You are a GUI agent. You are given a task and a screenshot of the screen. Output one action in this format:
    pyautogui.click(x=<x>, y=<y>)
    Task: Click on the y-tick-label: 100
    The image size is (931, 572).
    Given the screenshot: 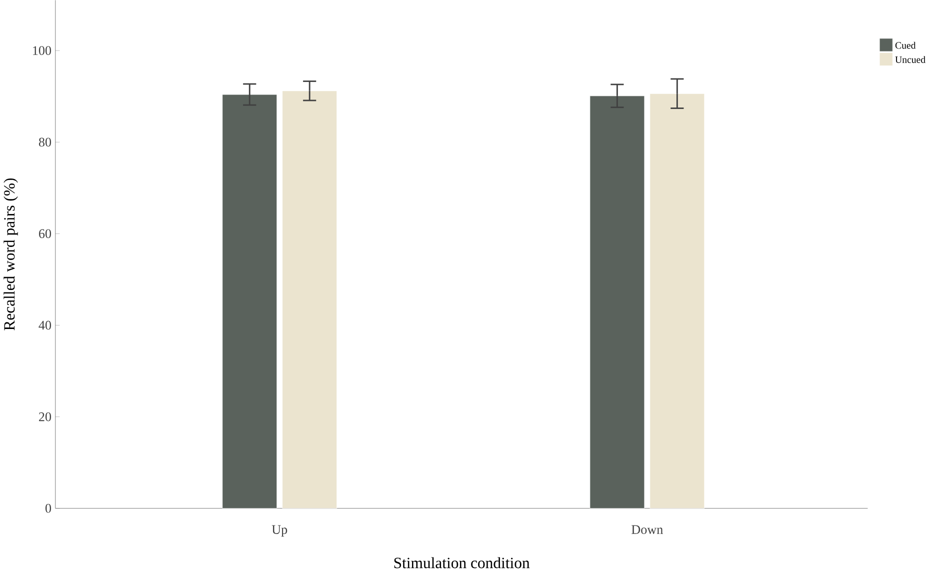 What is the action you would take?
    pyautogui.click(x=42, y=51)
    